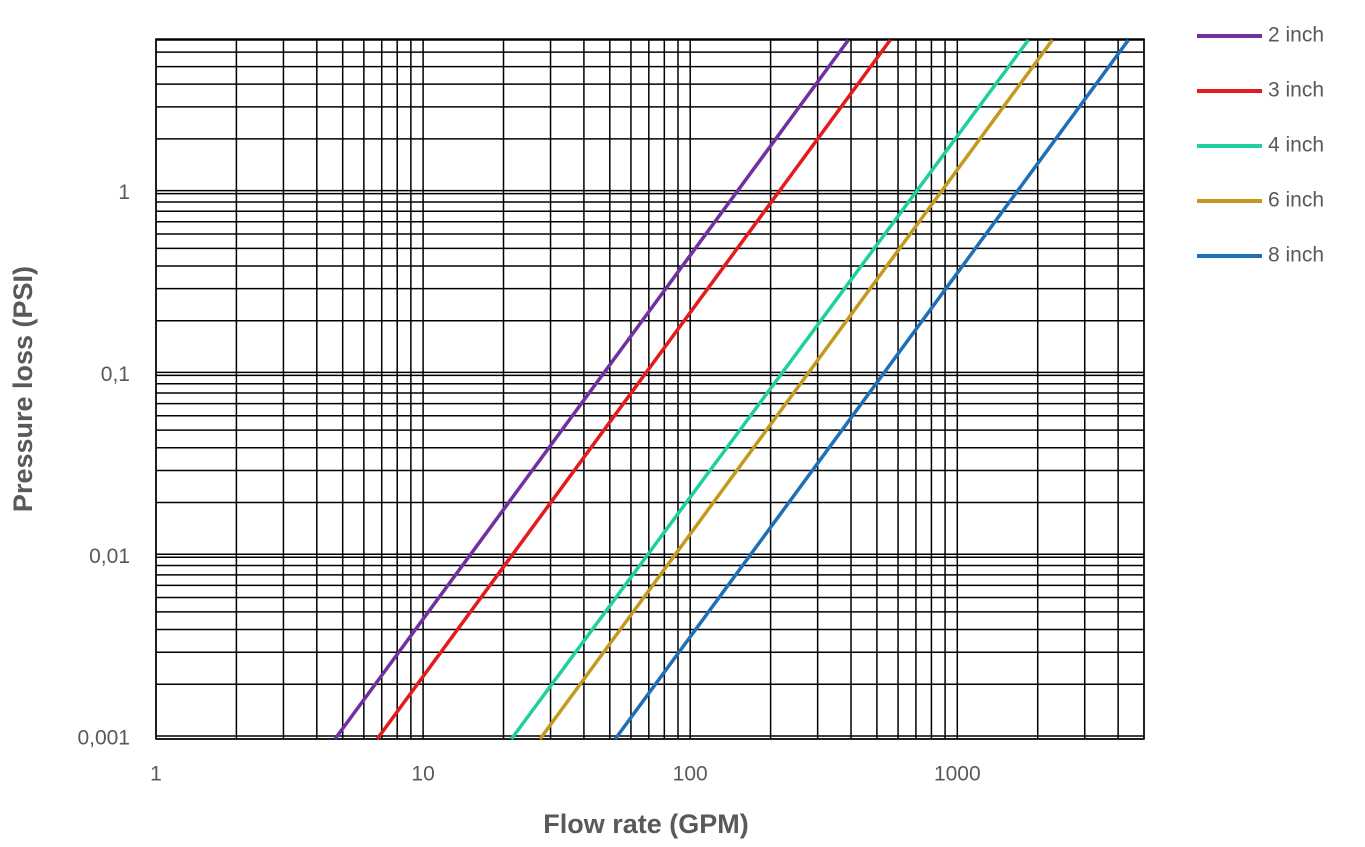  I want to click on legend-label: 4 inch, so click(1296, 145).